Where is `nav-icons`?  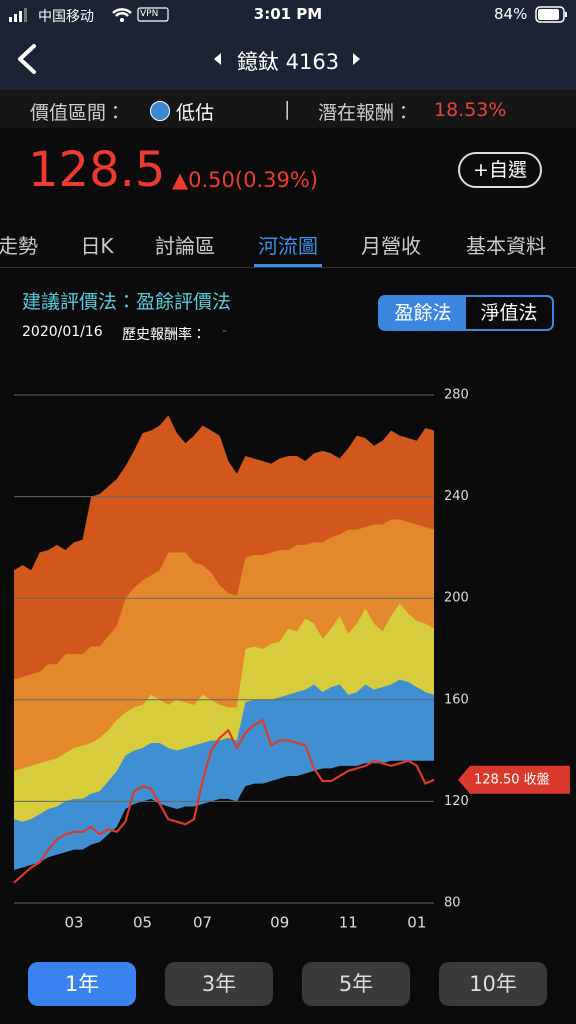 nav-icons is located at coordinates (189, 59).